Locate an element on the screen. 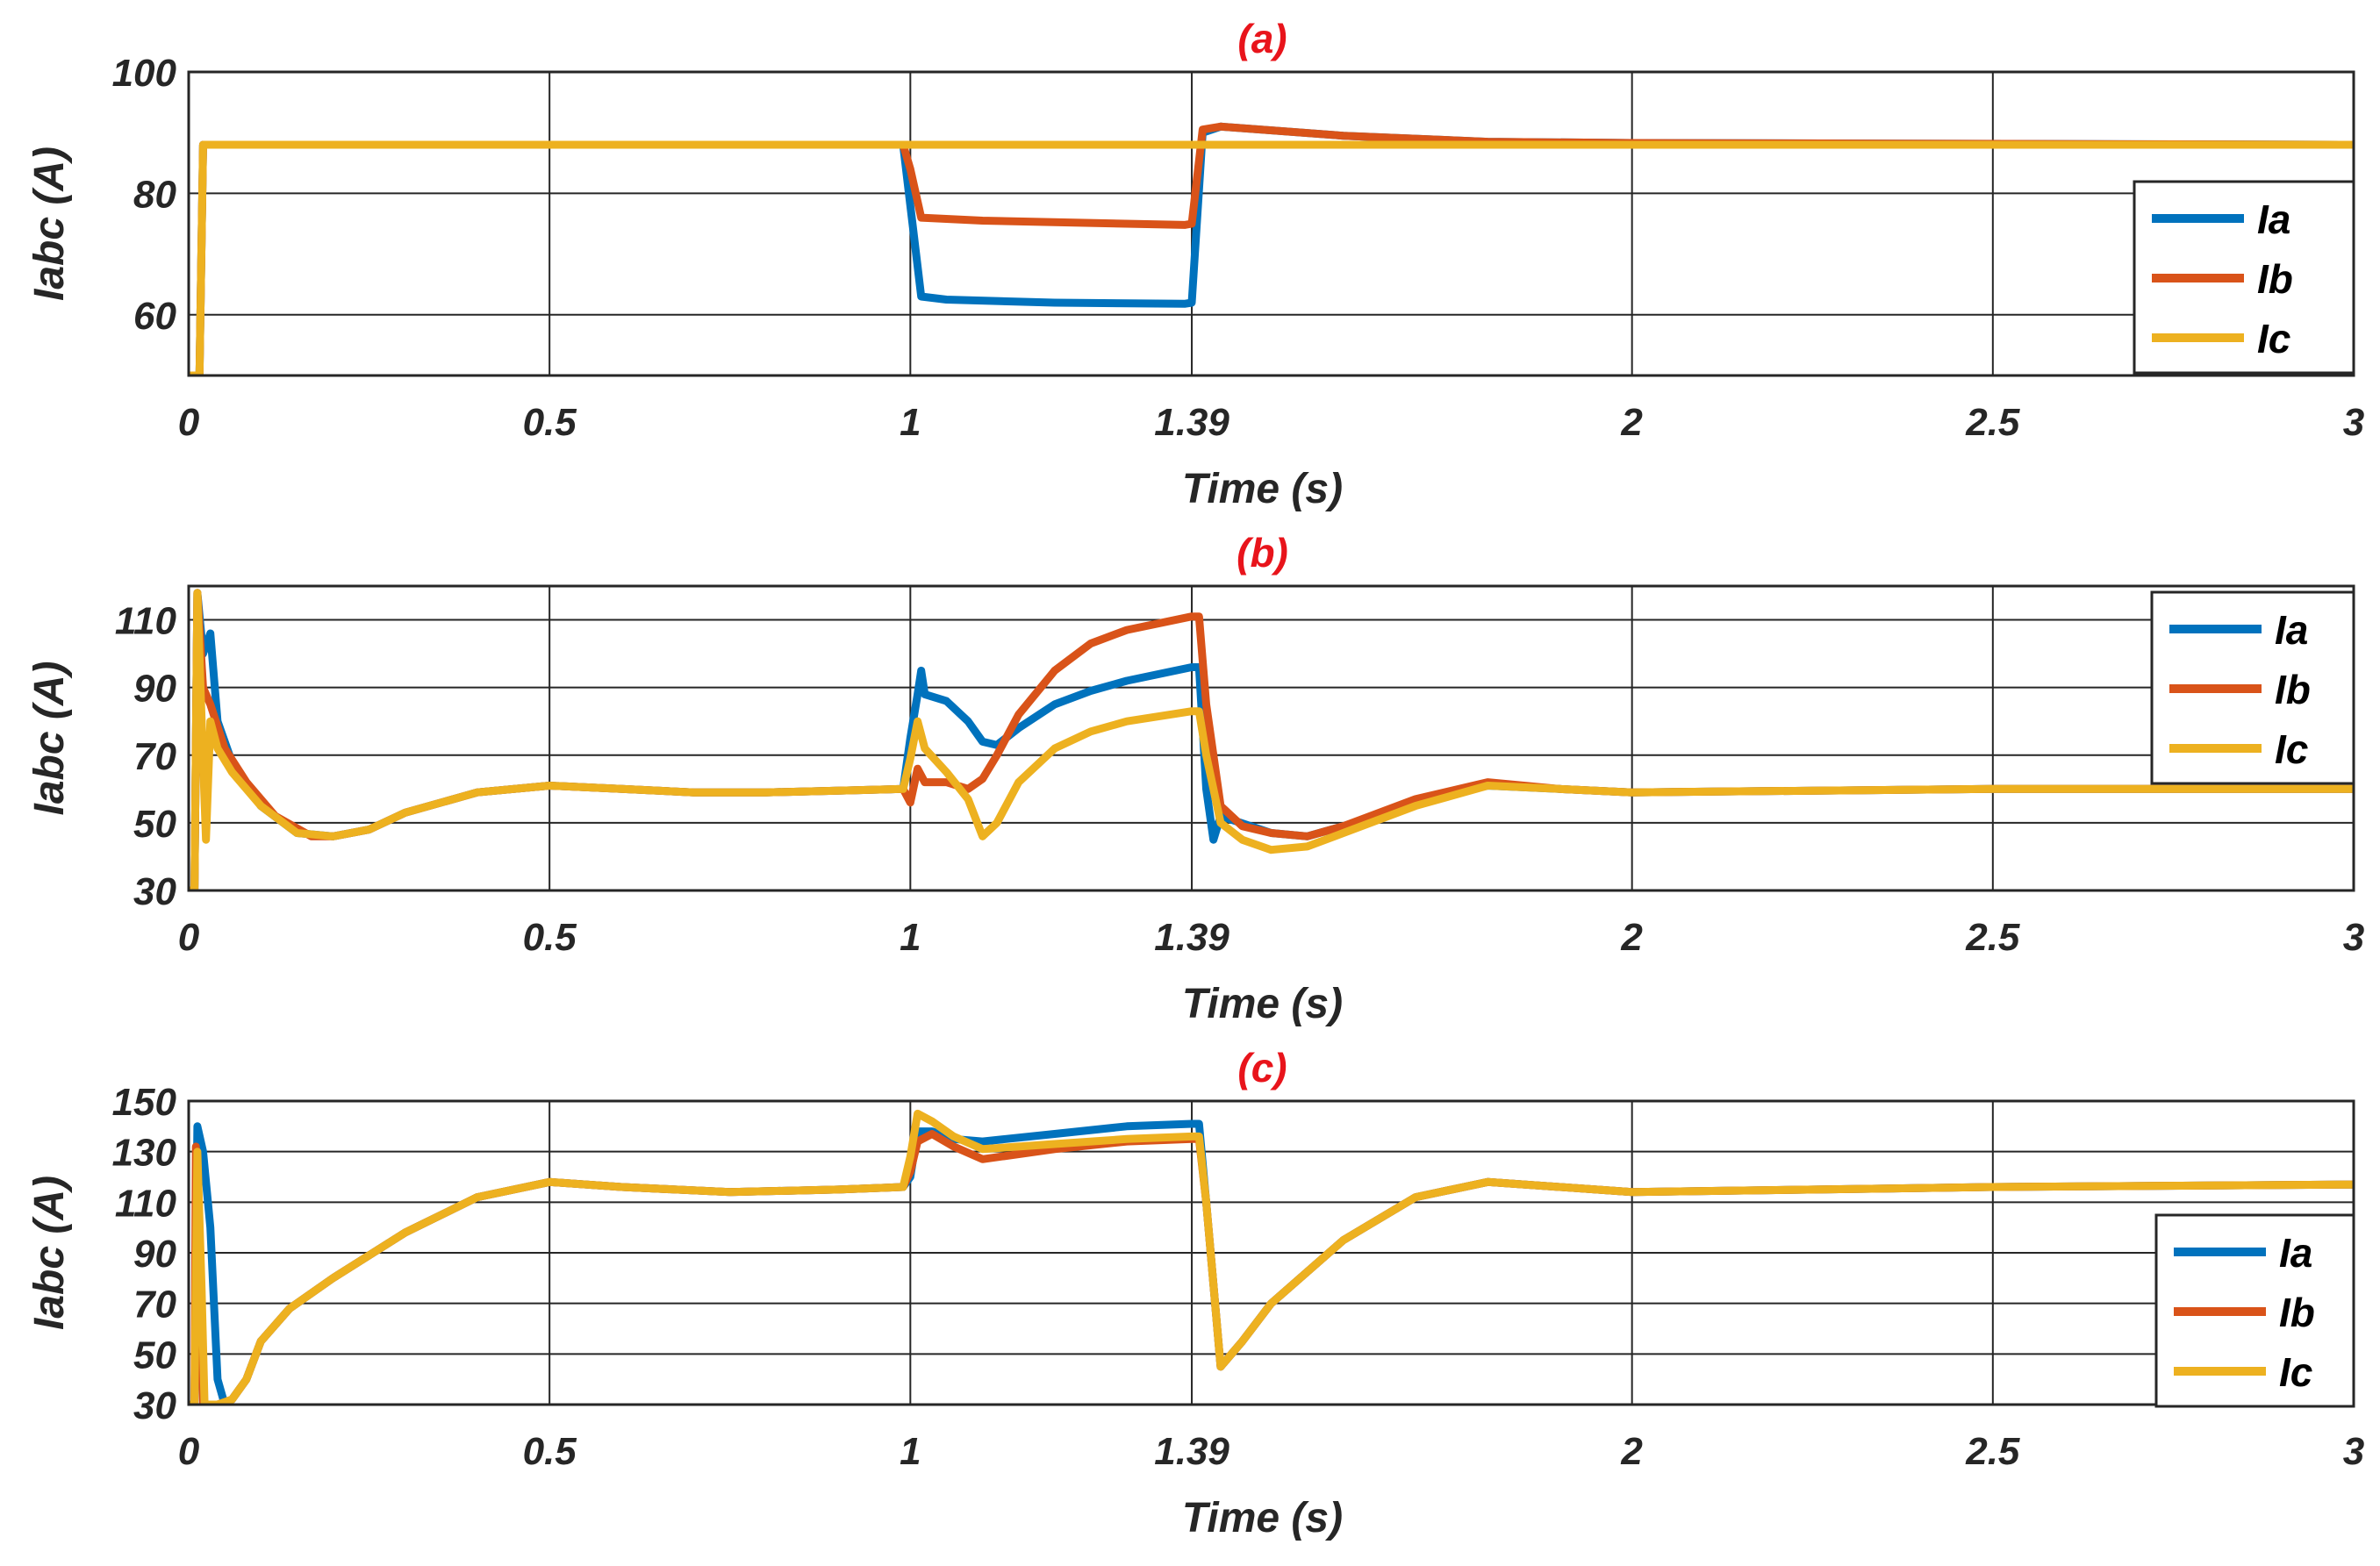 This screenshot has width=2380, height=1566. legend-c: Ia Ib Ic is located at coordinates (2254, 1310).